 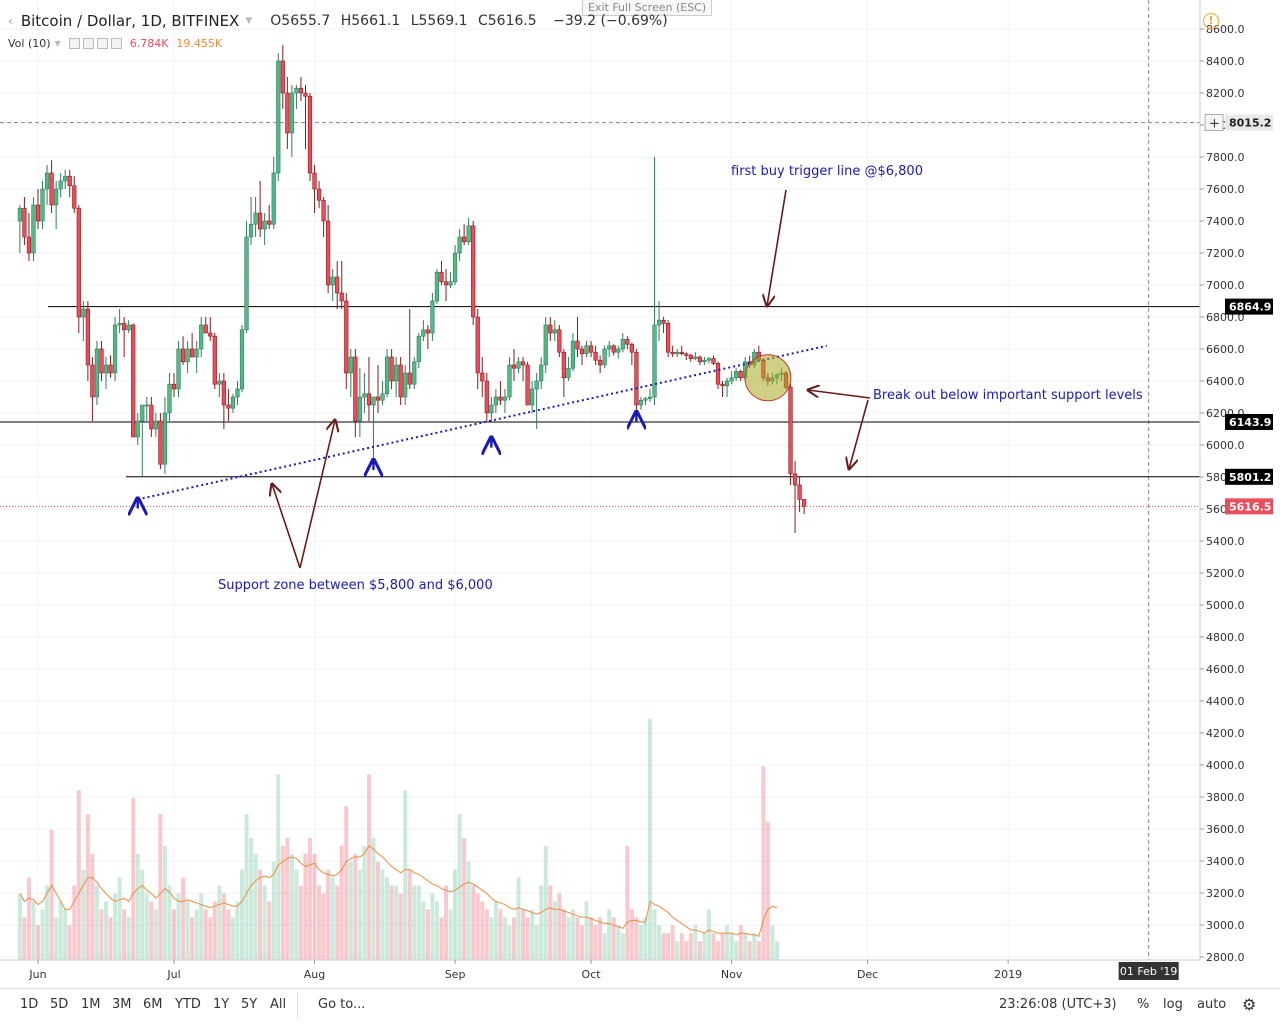 I want to click on range-ytd: YTD, so click(x=188, y=1004).